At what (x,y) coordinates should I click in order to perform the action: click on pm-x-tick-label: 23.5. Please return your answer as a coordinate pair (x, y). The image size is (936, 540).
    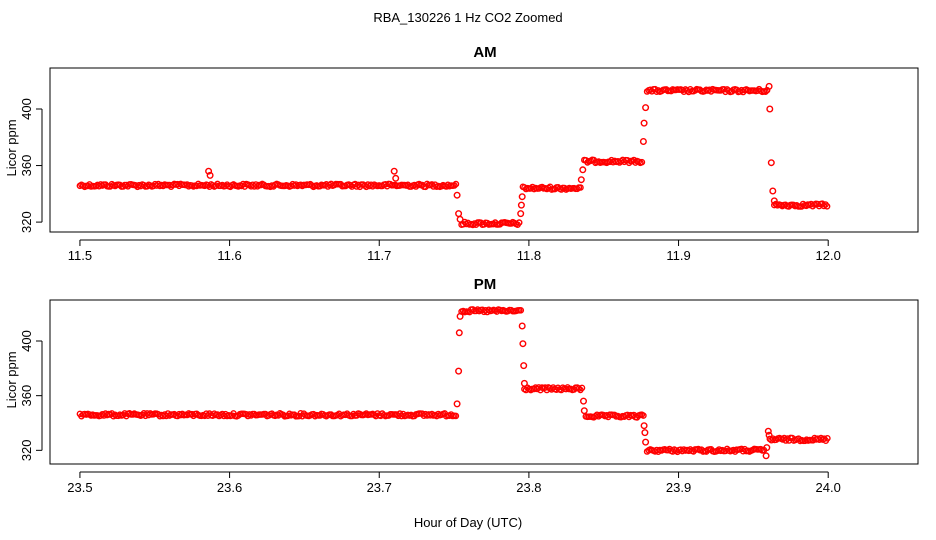
    Looking at the image, I should click on (79, 487).